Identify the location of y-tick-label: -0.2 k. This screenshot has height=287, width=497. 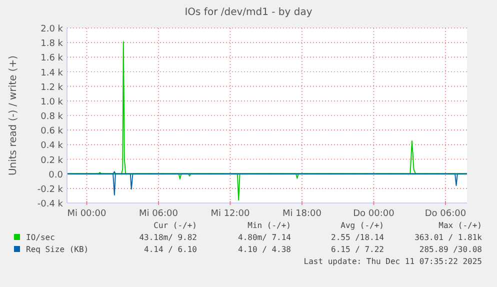
(50, 189).